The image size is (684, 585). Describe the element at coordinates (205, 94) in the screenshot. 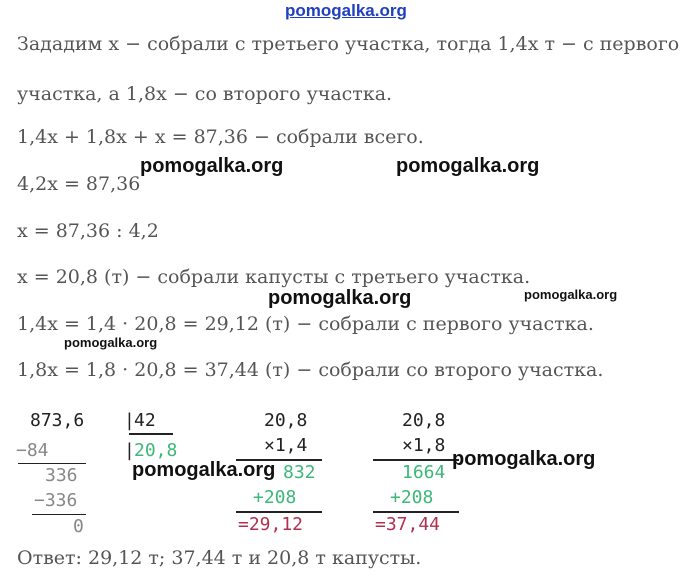

I see `text-line: участка, а 1,8x − со второго участка.` at that location.